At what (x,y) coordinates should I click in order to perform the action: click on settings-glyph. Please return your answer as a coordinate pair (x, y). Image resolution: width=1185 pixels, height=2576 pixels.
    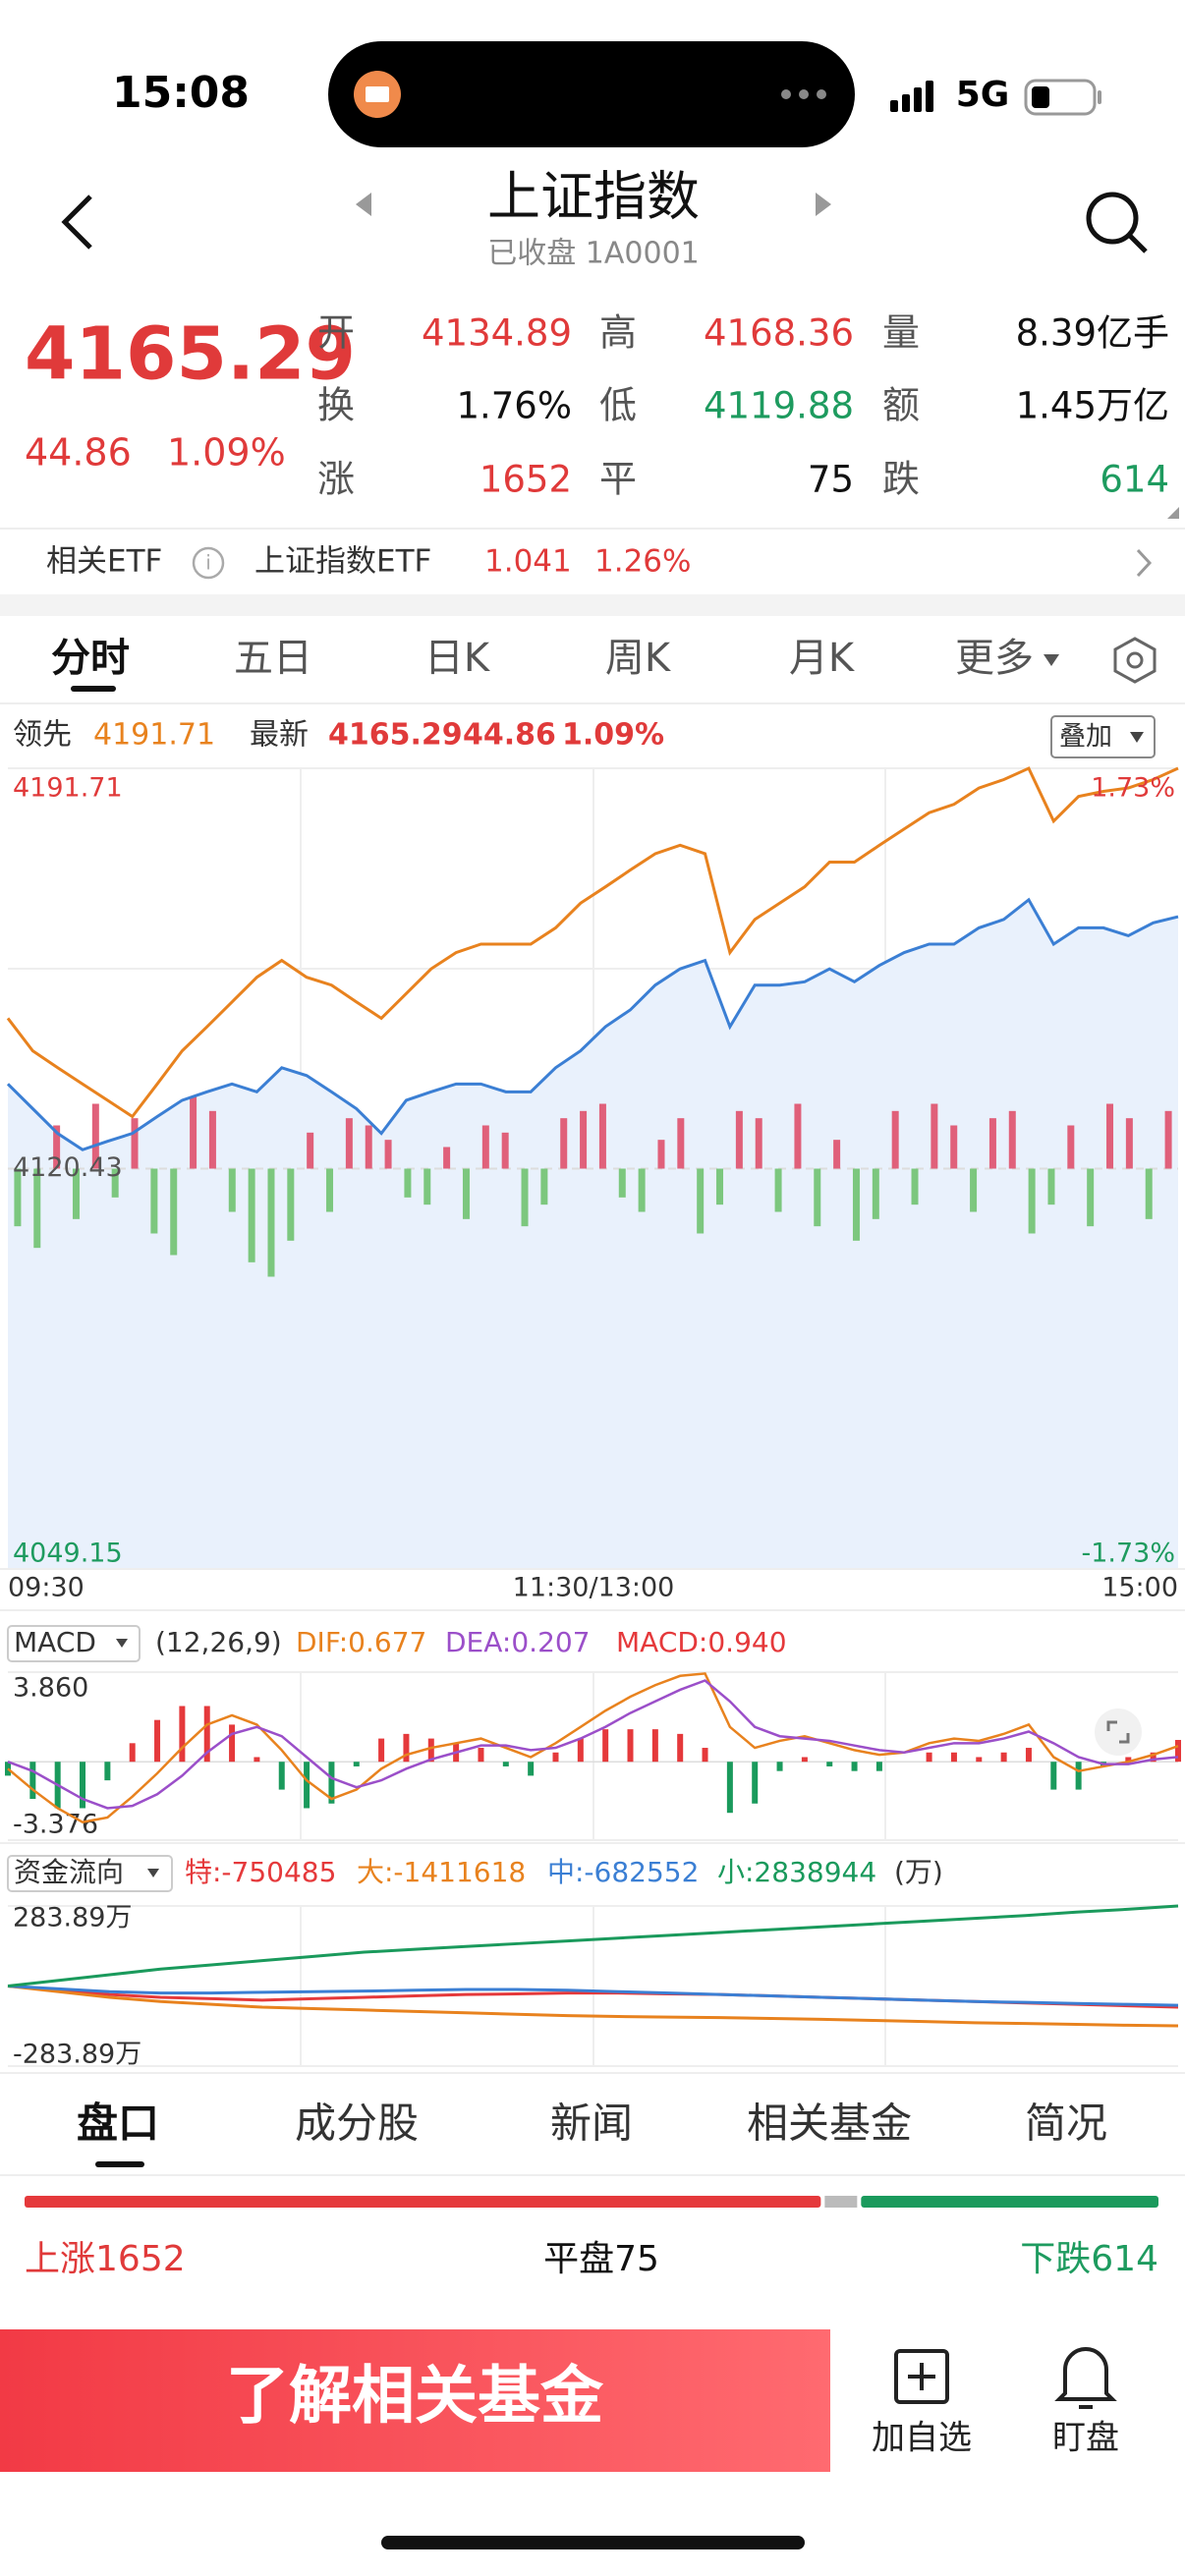
    Looking at the image, I should click on (1135, 660).